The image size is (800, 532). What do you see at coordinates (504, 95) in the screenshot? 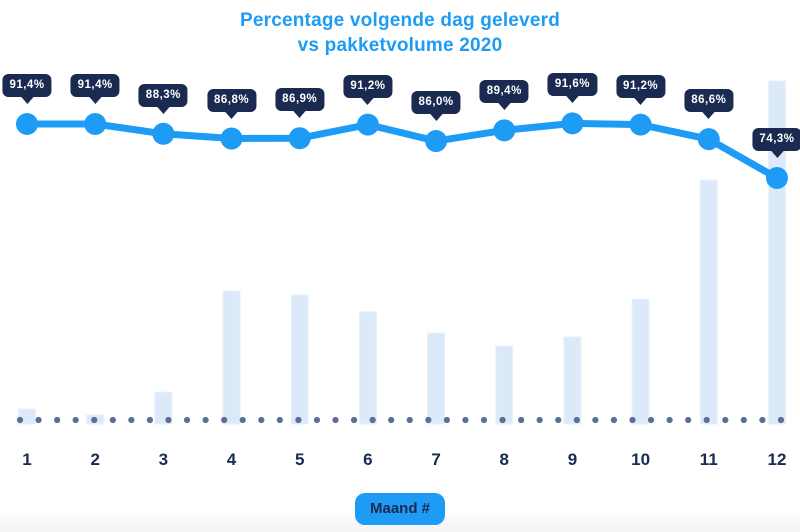
I see `data-label-badge: 89,4%` at bounding box center [504, 95].